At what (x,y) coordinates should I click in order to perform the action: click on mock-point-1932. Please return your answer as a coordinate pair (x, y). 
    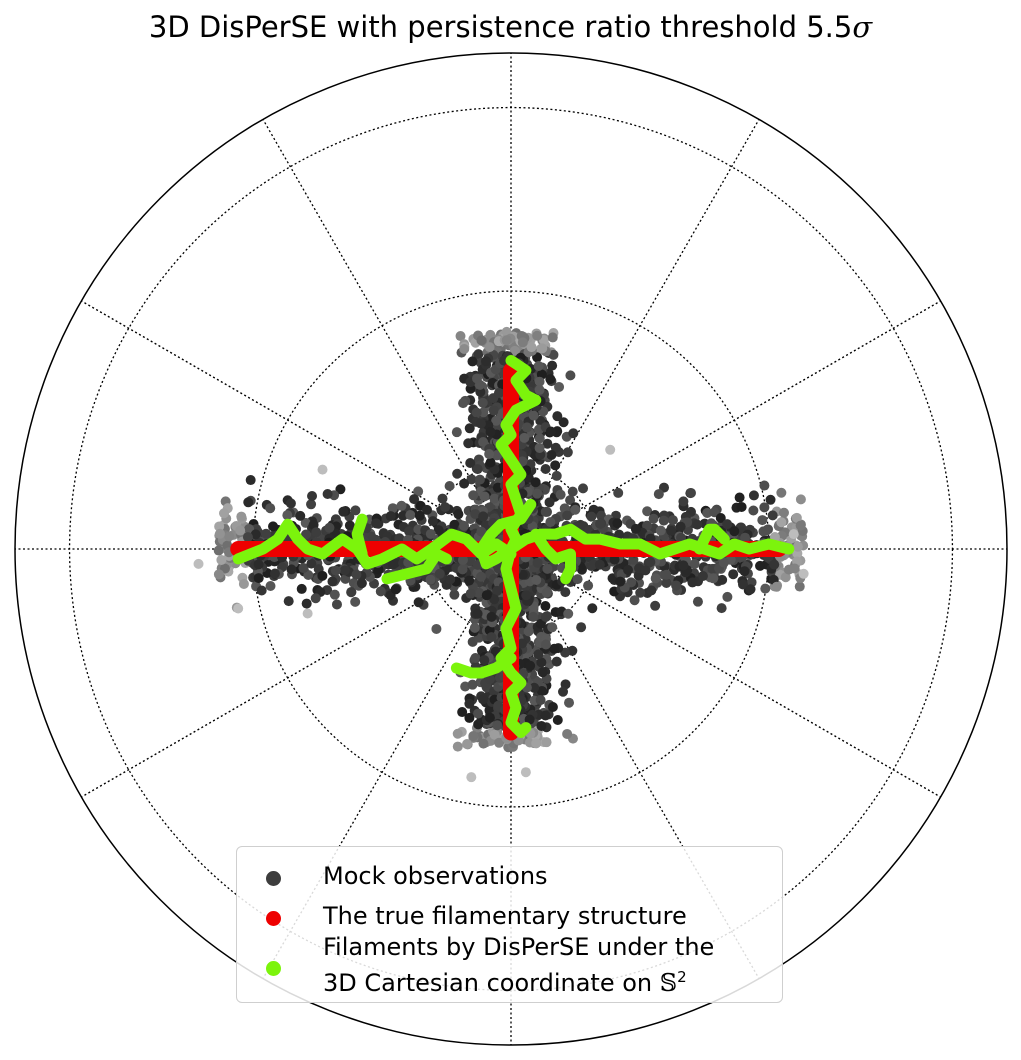
    Looking at the image, I should click on (628, 569).